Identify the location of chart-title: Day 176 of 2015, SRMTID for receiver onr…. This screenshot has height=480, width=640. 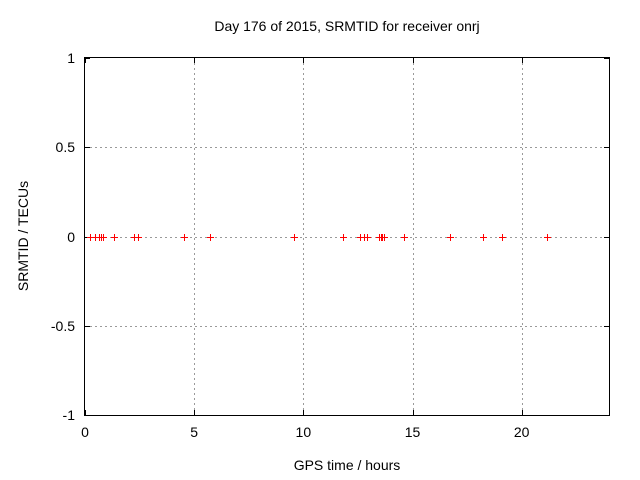
(347, 26).